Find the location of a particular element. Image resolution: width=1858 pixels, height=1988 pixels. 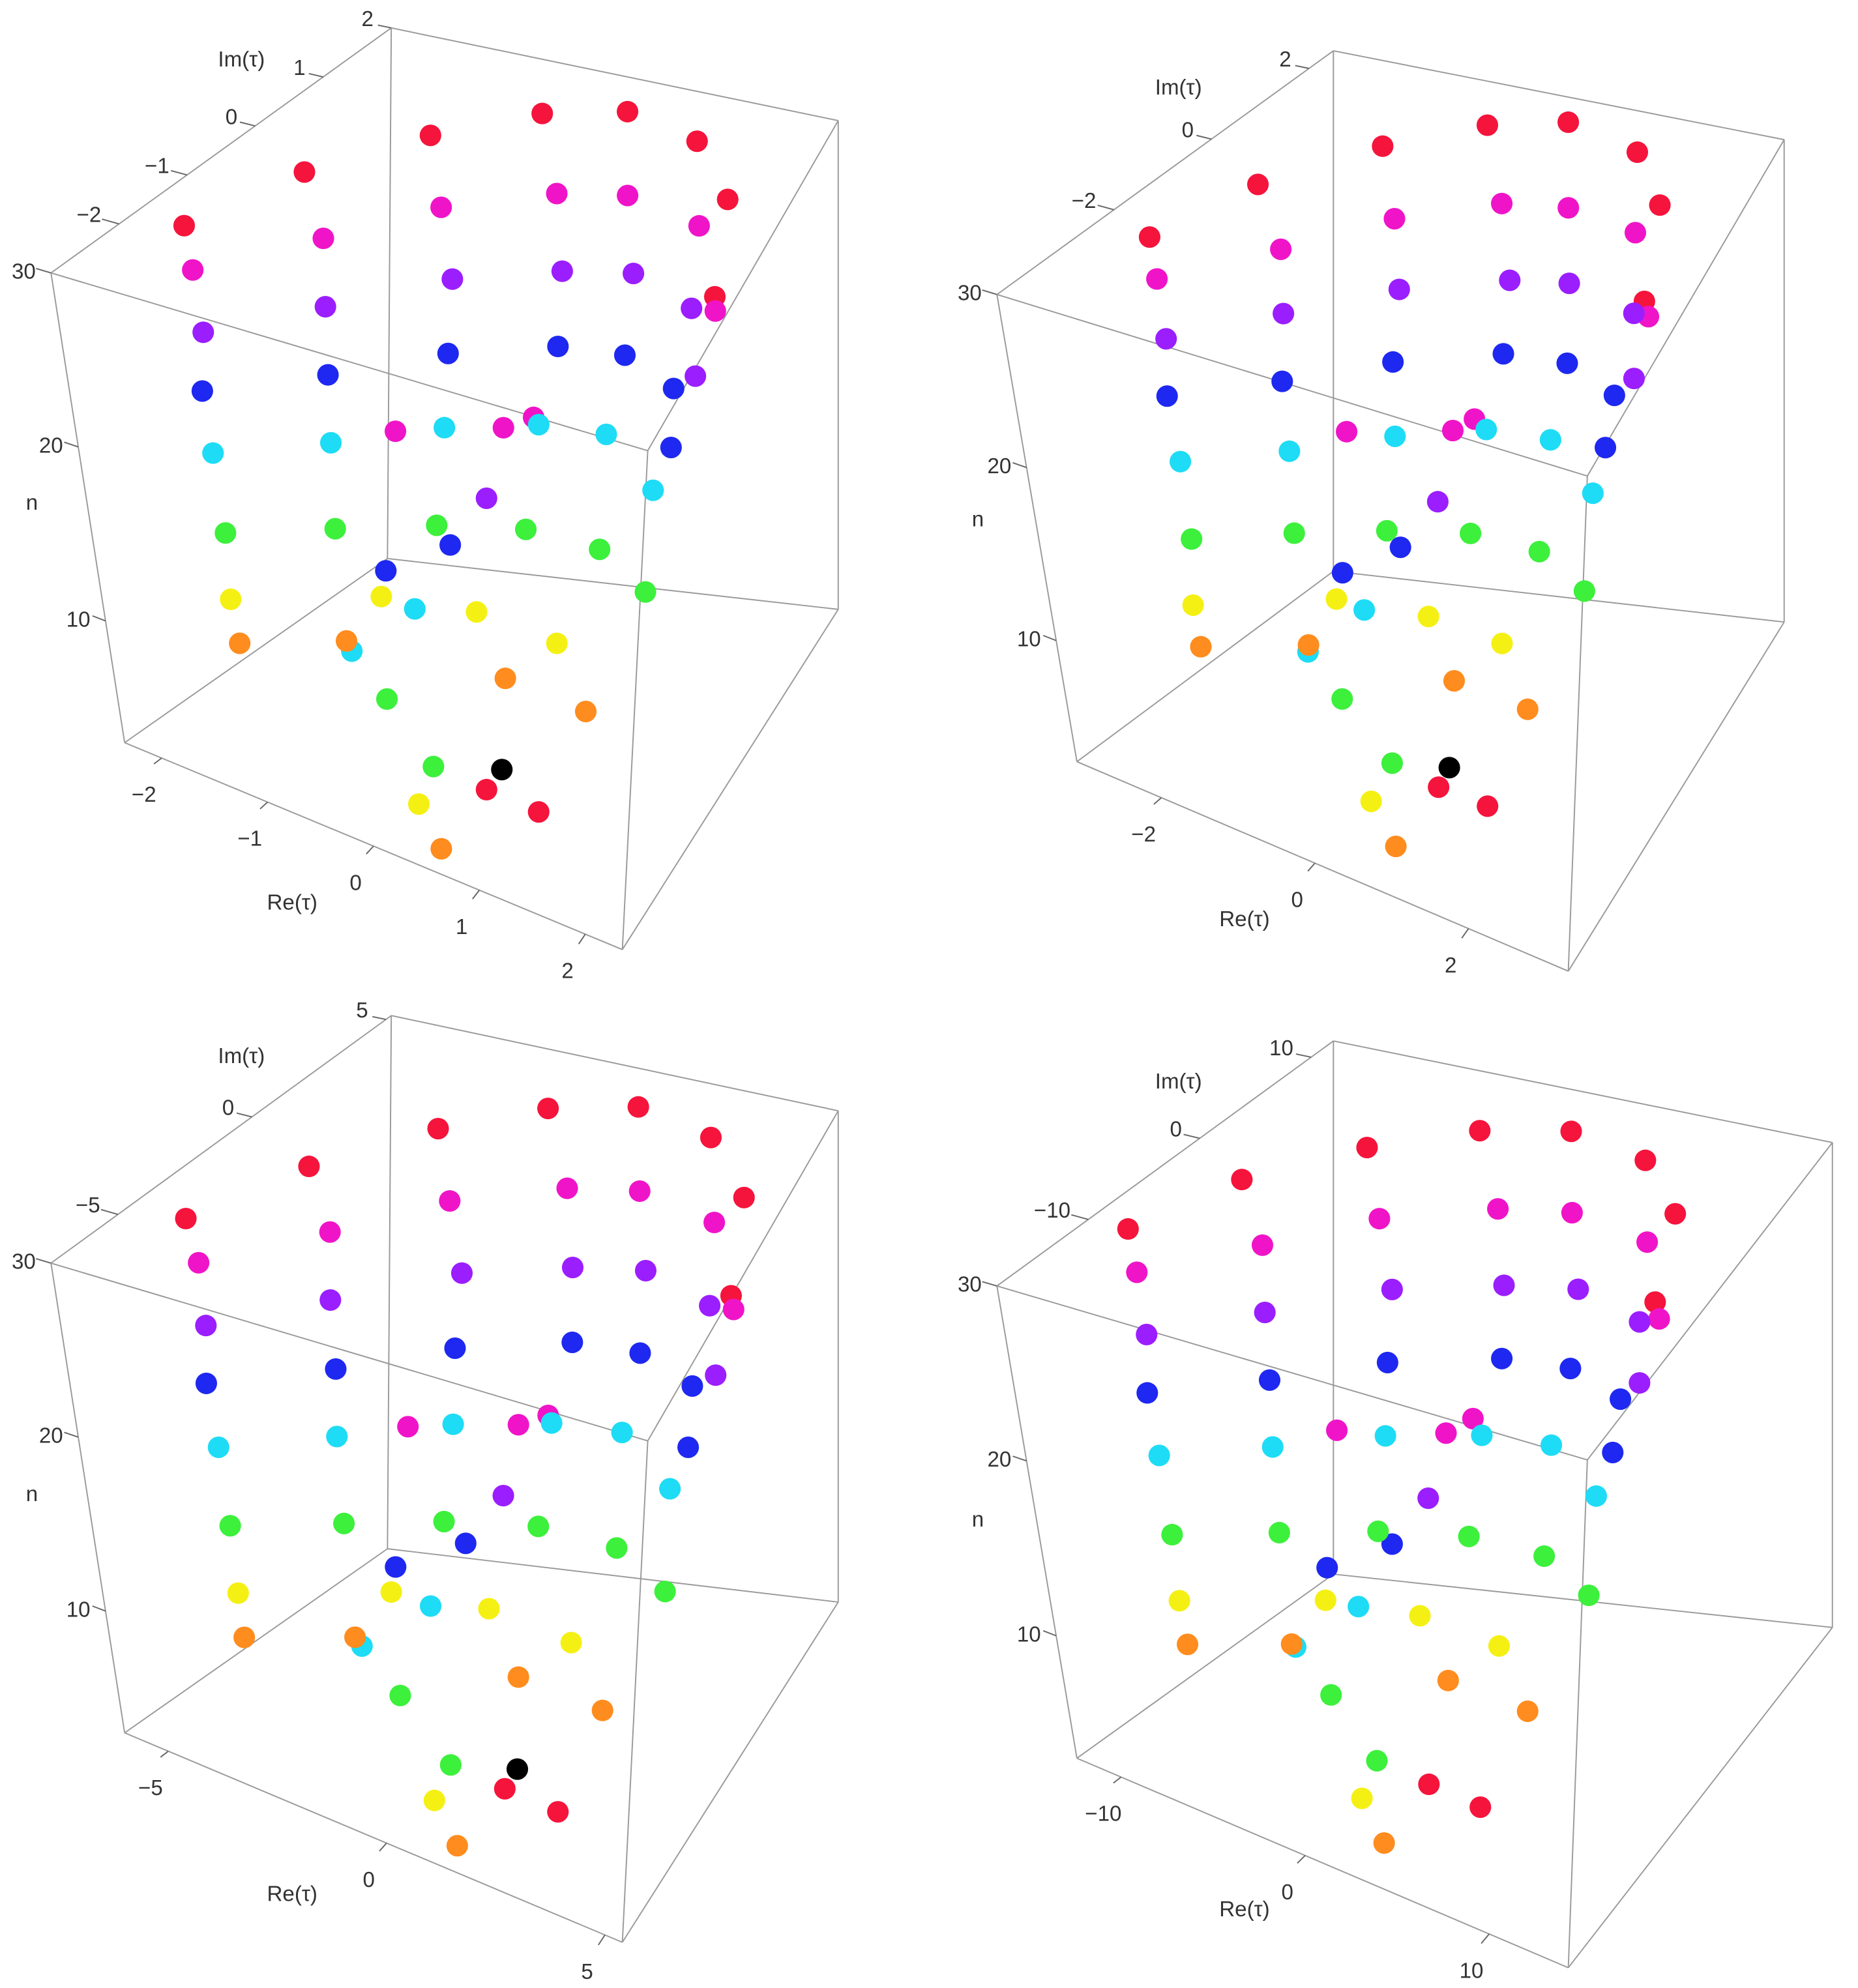

x-tick-label: 10 is located at coordinates (1472, 1971).